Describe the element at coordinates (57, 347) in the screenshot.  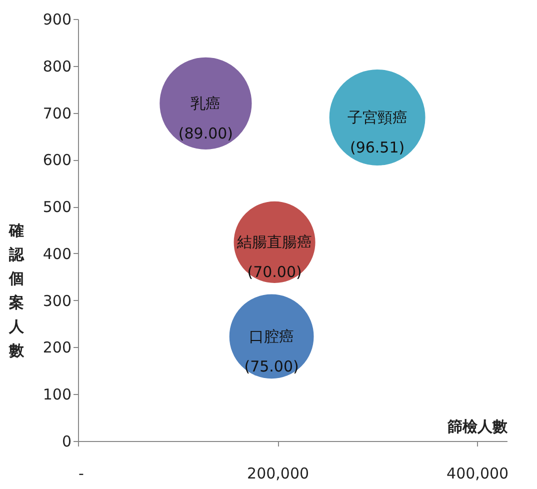
I see `y-tick-label: 200` at that location.